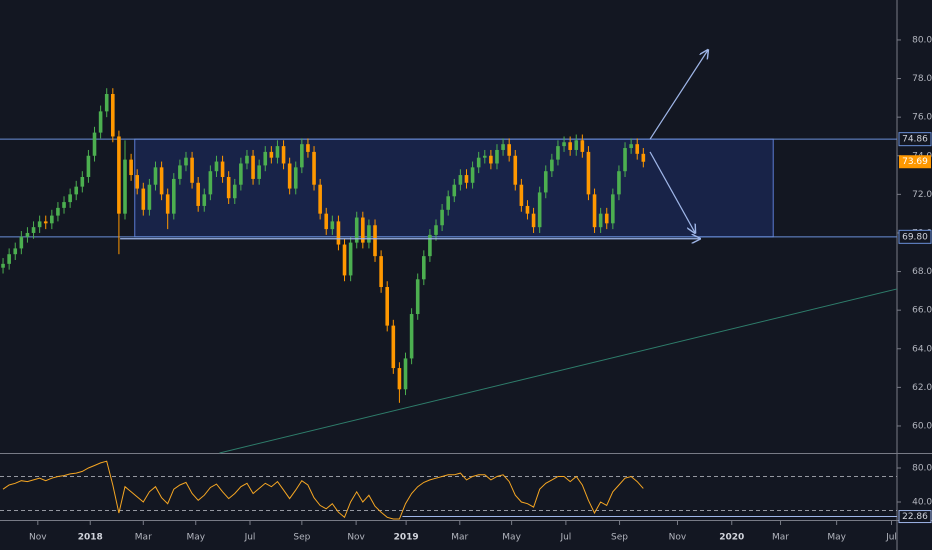 Image resolution: width=932 pixels, height=550 pixels. I want to click on last-price-badge, so click(915, 162).